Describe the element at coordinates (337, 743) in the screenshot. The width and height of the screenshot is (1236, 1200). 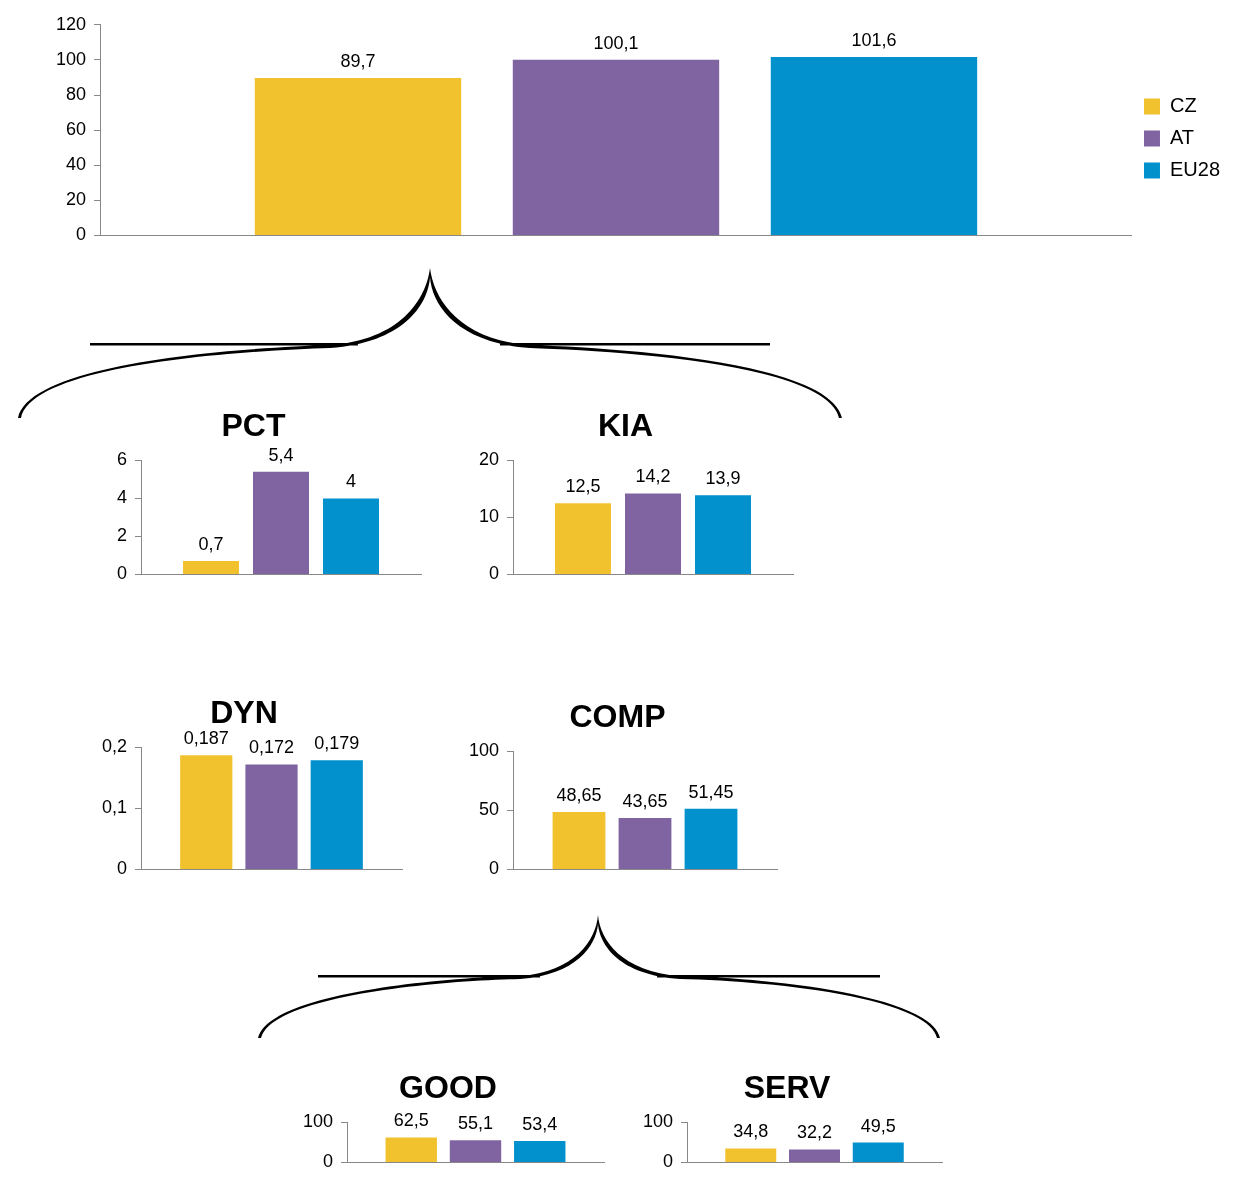
I see `data-label: 0,179` at that location.